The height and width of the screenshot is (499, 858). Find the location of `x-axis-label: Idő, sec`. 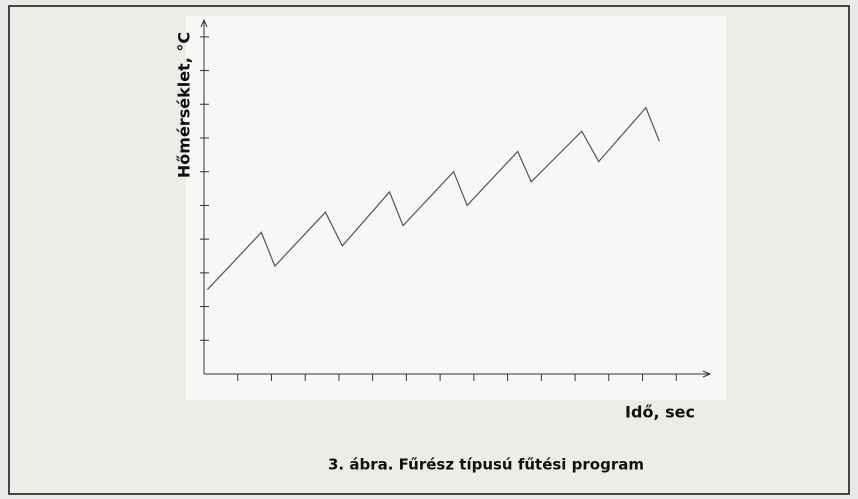

x-axis-label: Idő, sec is located at coordinates (660, 412).